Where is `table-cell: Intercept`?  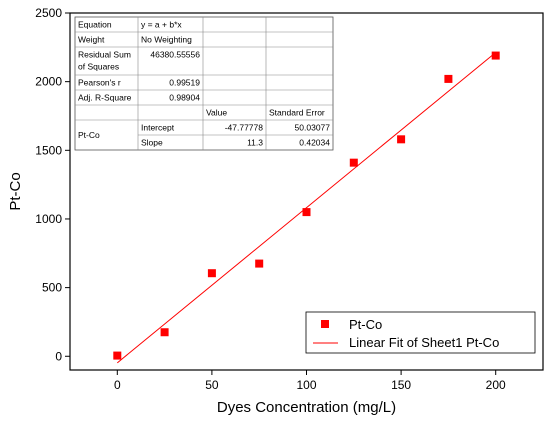 table-cell: Intercept is located at coordinates (158, 128).